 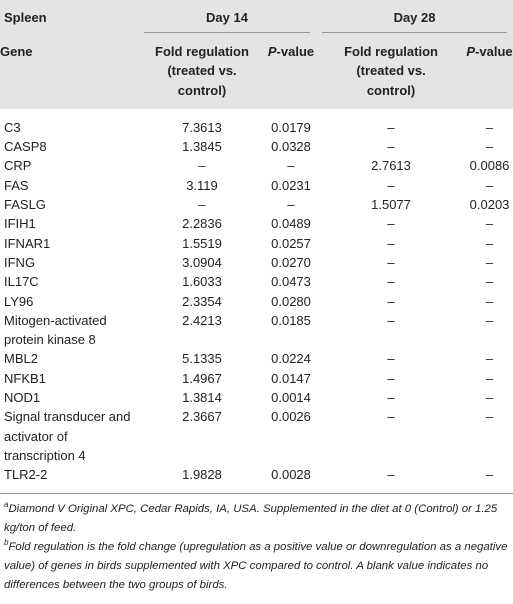 I want to click on table-row: IFNAR1 1.5519 0.0257 – –, so click(x=256, y=243).